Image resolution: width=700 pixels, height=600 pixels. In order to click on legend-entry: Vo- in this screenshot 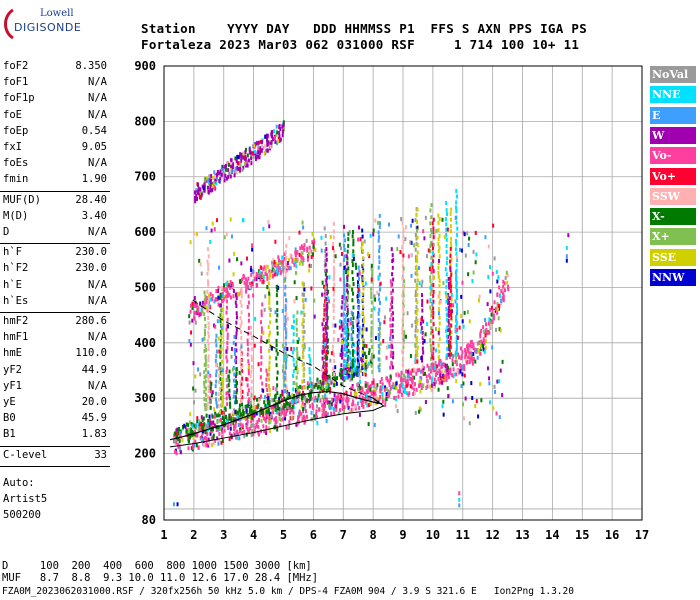, I will do `click(673, 156)`.